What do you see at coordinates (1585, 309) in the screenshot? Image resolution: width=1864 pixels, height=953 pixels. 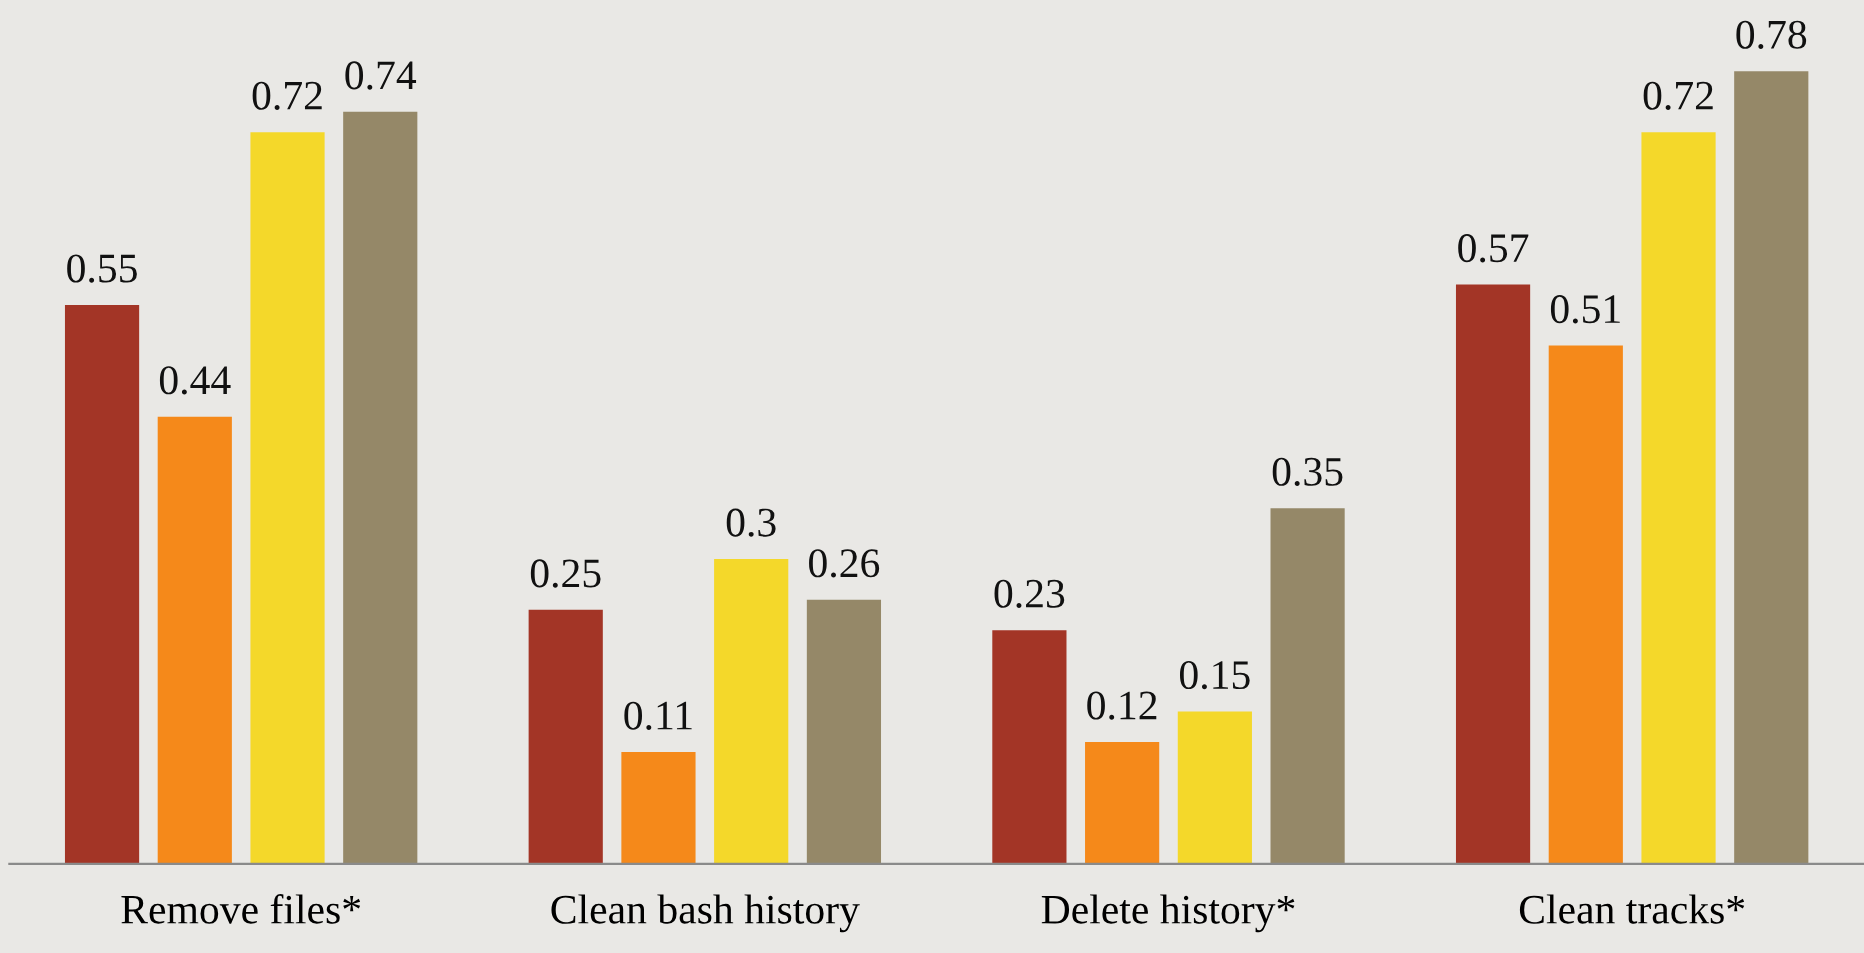 I see `data-label: 0.51` at bounding box center [1585, 309].